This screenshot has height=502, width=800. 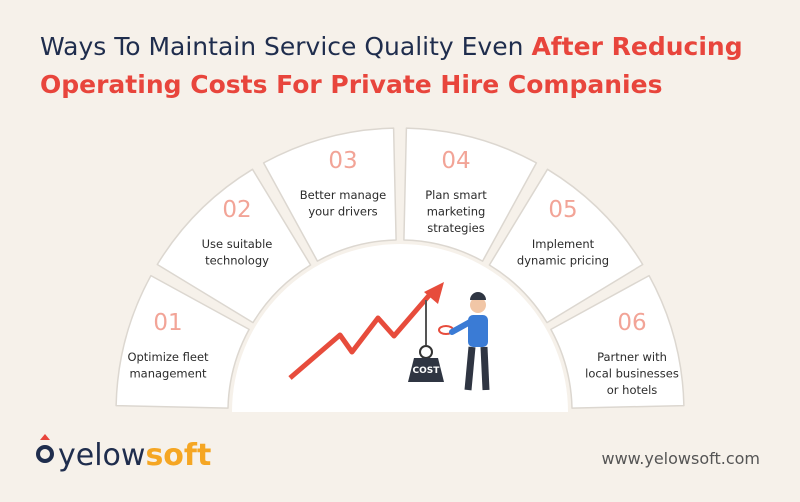 What do you see at coordinates (361, 335) in the screenshot?
I see `growth-arrow` at bounding box center [361, 335].